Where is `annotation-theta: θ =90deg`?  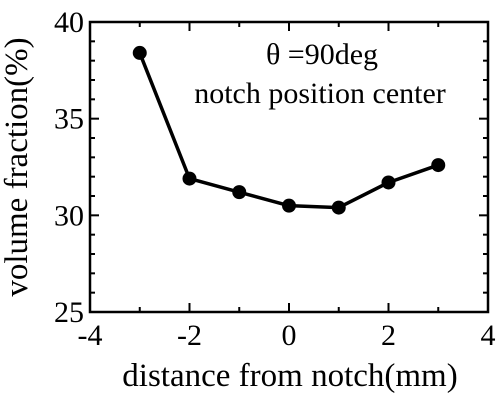
annotation-theta: θ =90deg is located at coordinates (322, 54).